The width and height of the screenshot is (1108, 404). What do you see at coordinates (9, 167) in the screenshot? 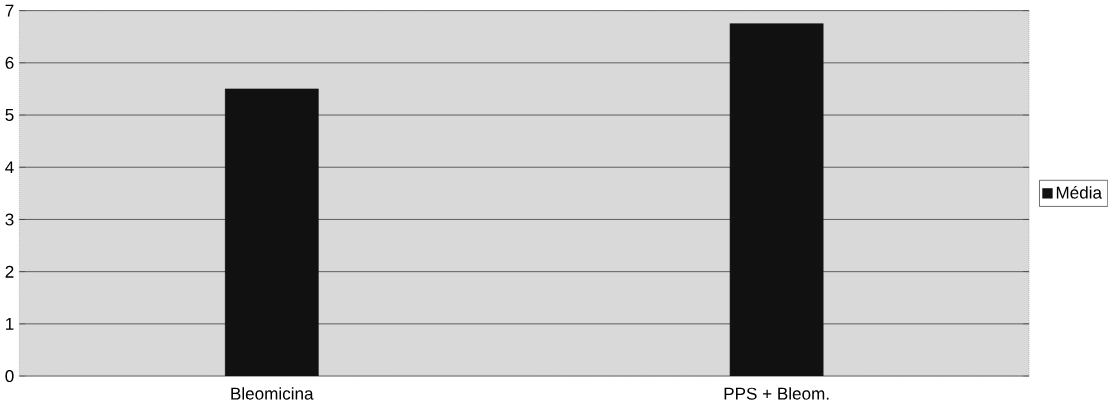
I see `y-tick-label: 4` at bounding box center [9, 167].